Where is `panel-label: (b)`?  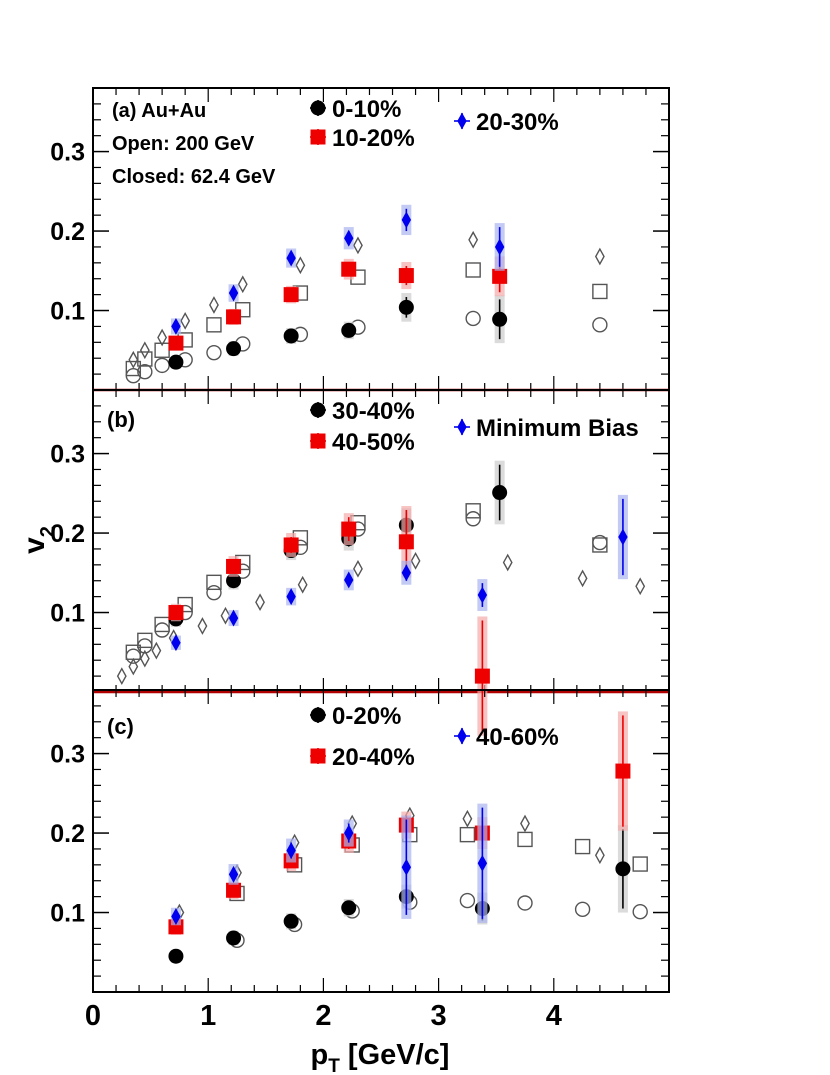
panel-label: (b) is located at coordinates (121, 419).